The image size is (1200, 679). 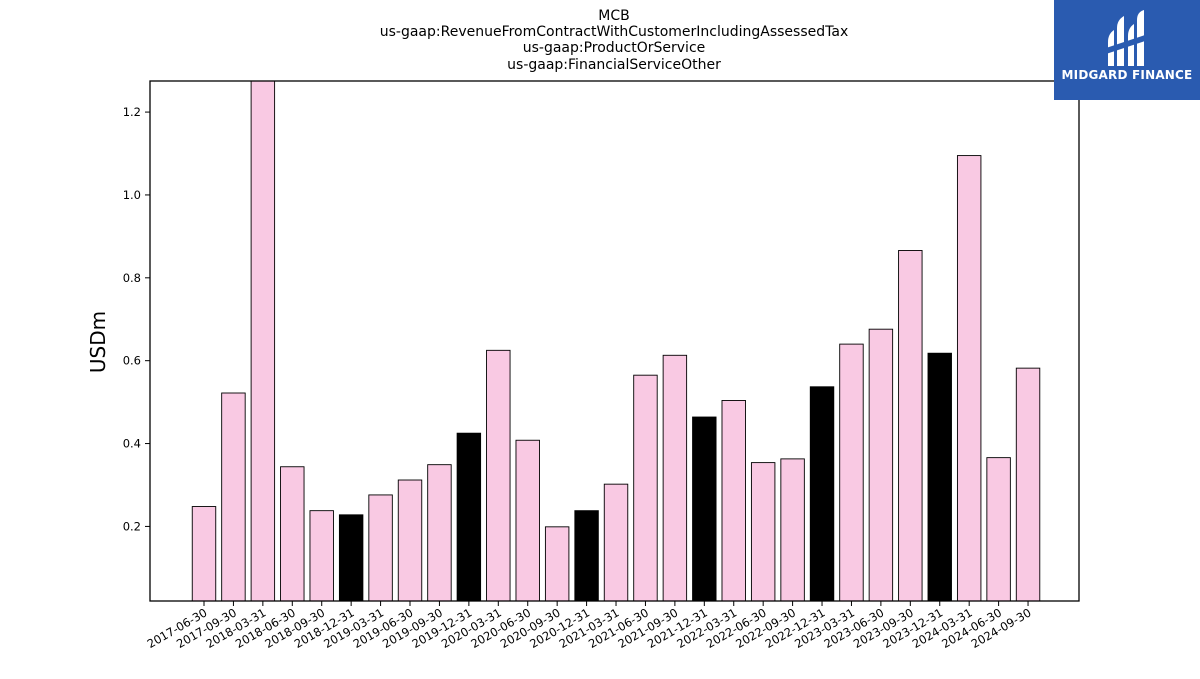 I want to click on brand-logo: MIDGARD FINANCE, so click(x=1127, y=50).